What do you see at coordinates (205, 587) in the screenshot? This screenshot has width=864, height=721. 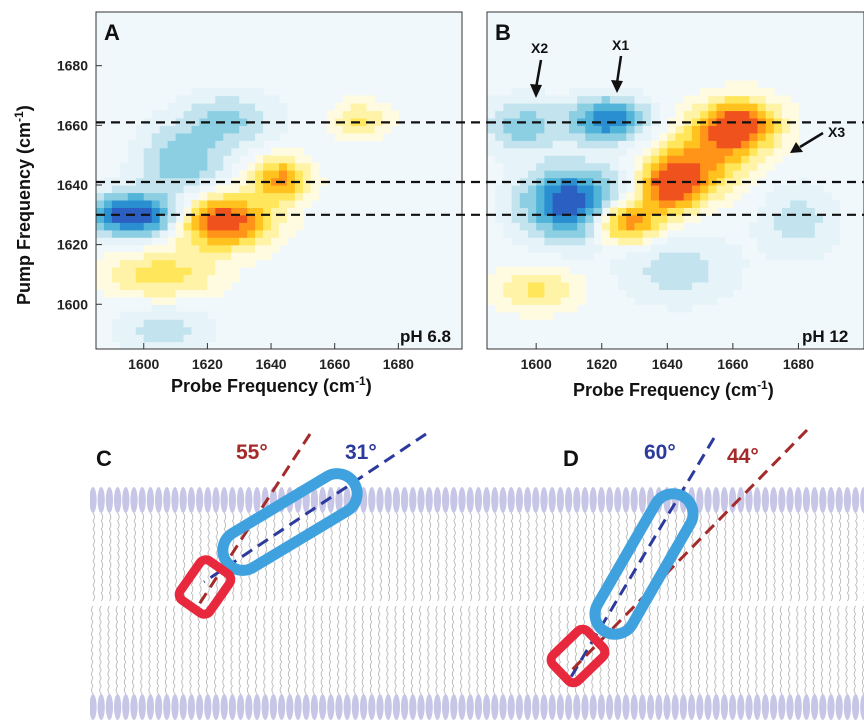 I see `anchor-c` at bounding box center [205, 587].